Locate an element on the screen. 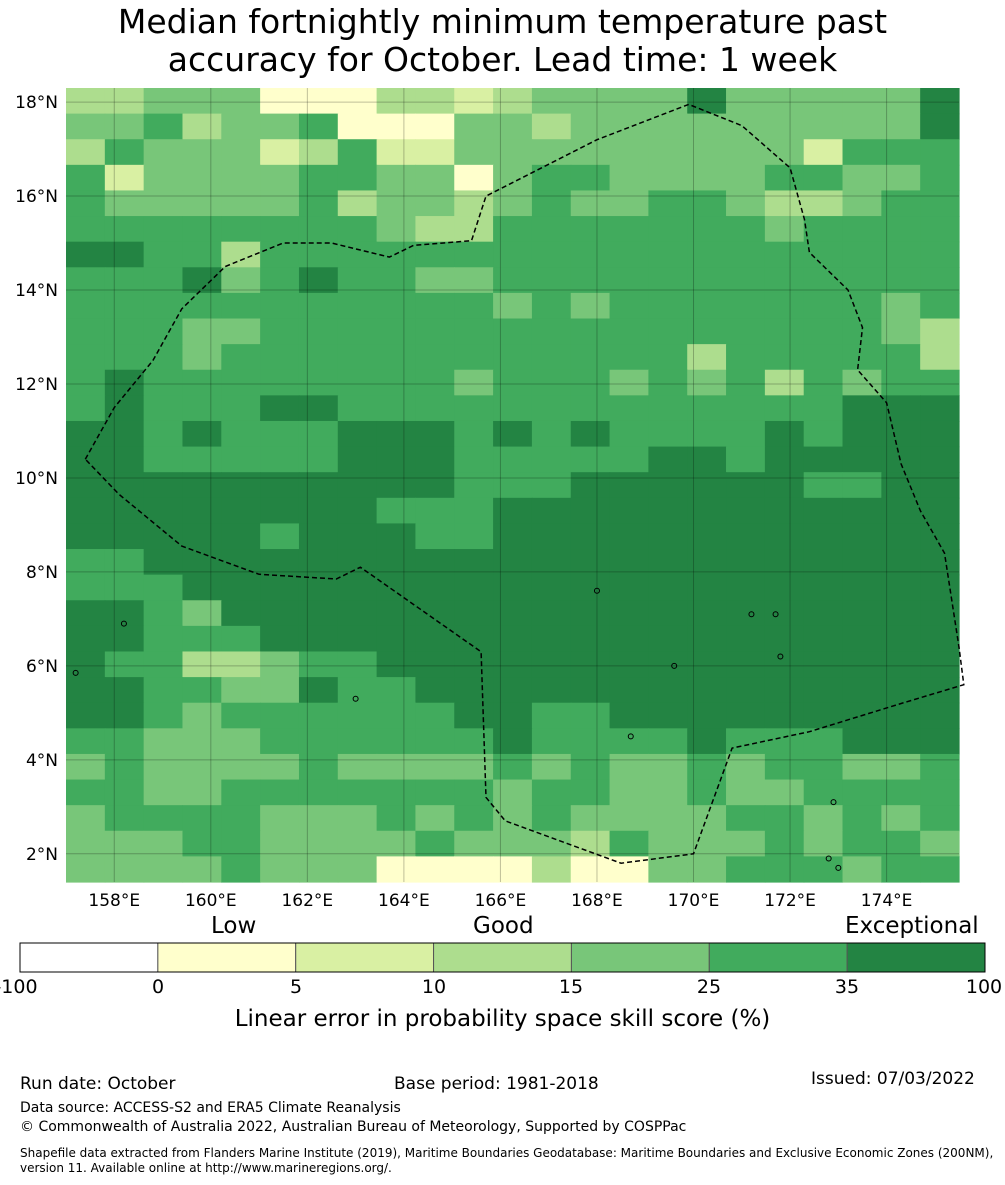 The image size is (1005, 1185). latitude-tick-label: 10°N is located at coordinates (36, 479).